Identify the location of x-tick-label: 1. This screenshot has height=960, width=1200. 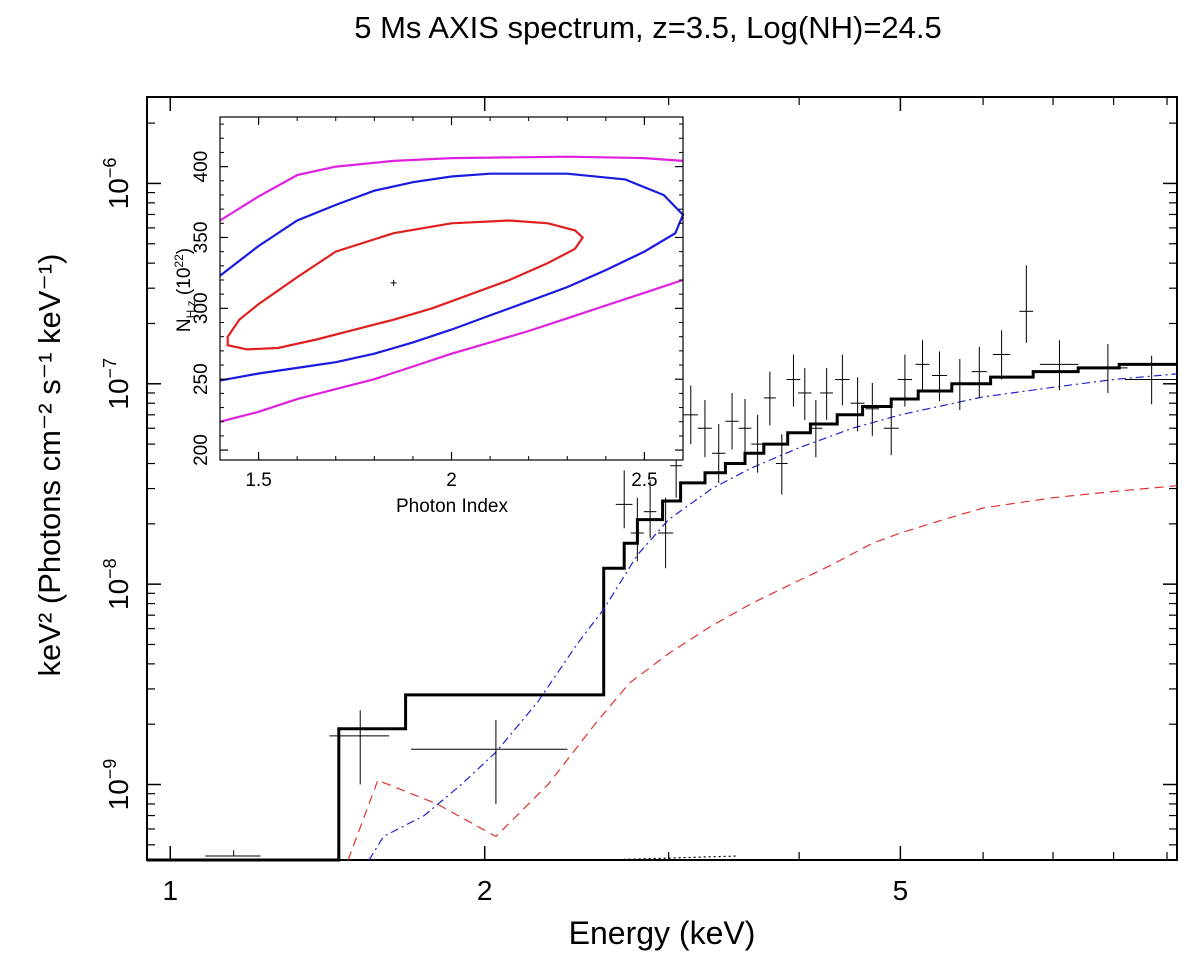
(170, 890).